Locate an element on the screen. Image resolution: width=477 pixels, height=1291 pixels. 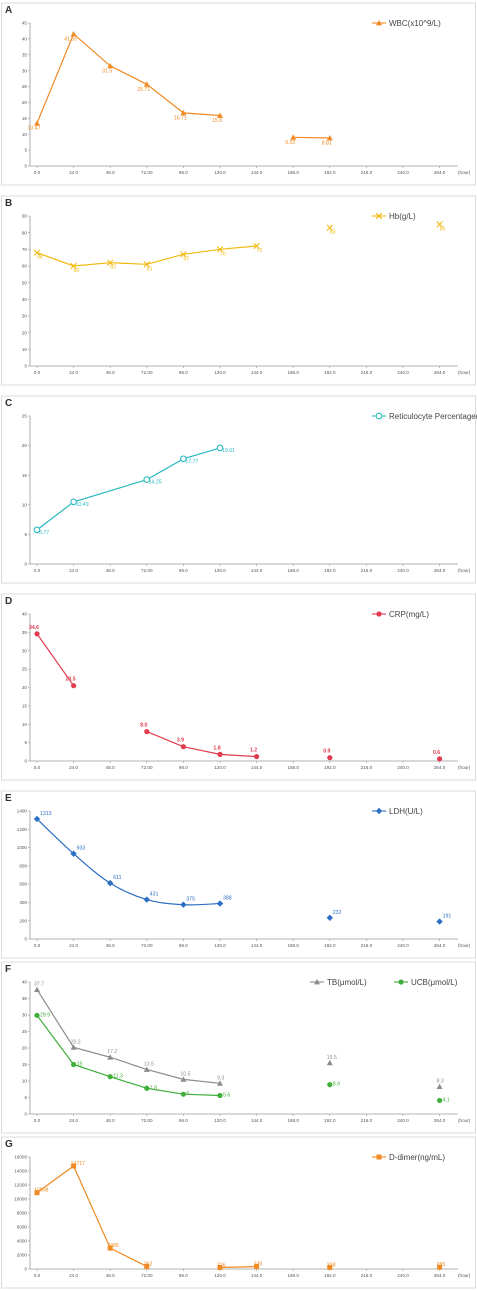
data-label: 232 is located at coordinates (337, 913).